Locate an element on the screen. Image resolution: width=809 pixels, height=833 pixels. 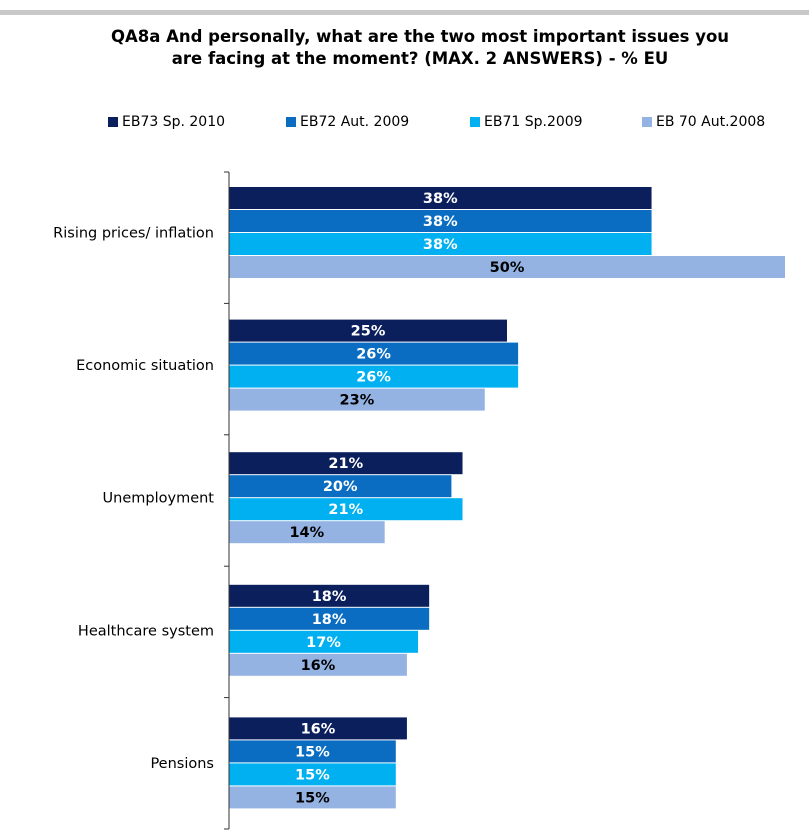
top-divider is located at coordinates (404, 12).